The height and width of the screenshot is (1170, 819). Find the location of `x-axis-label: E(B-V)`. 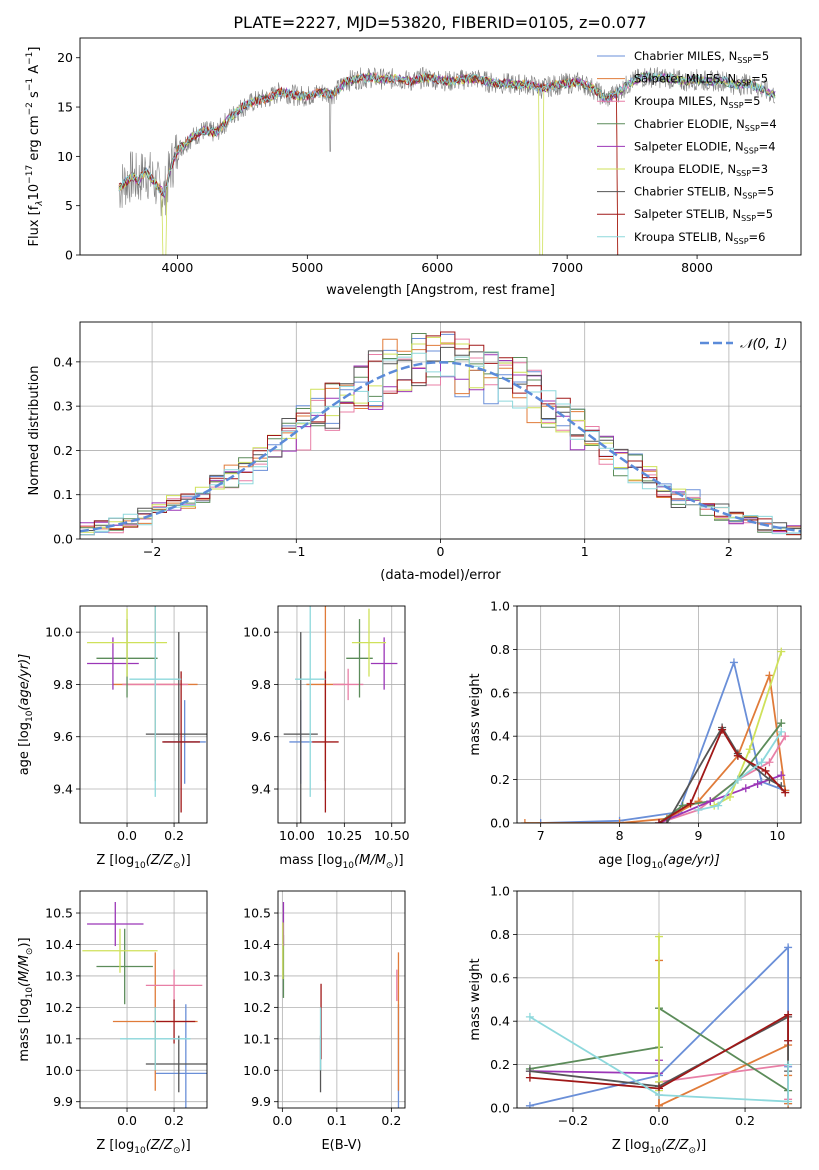

x-axis-label: E(B-V) is located at coordinates (341, 1145).